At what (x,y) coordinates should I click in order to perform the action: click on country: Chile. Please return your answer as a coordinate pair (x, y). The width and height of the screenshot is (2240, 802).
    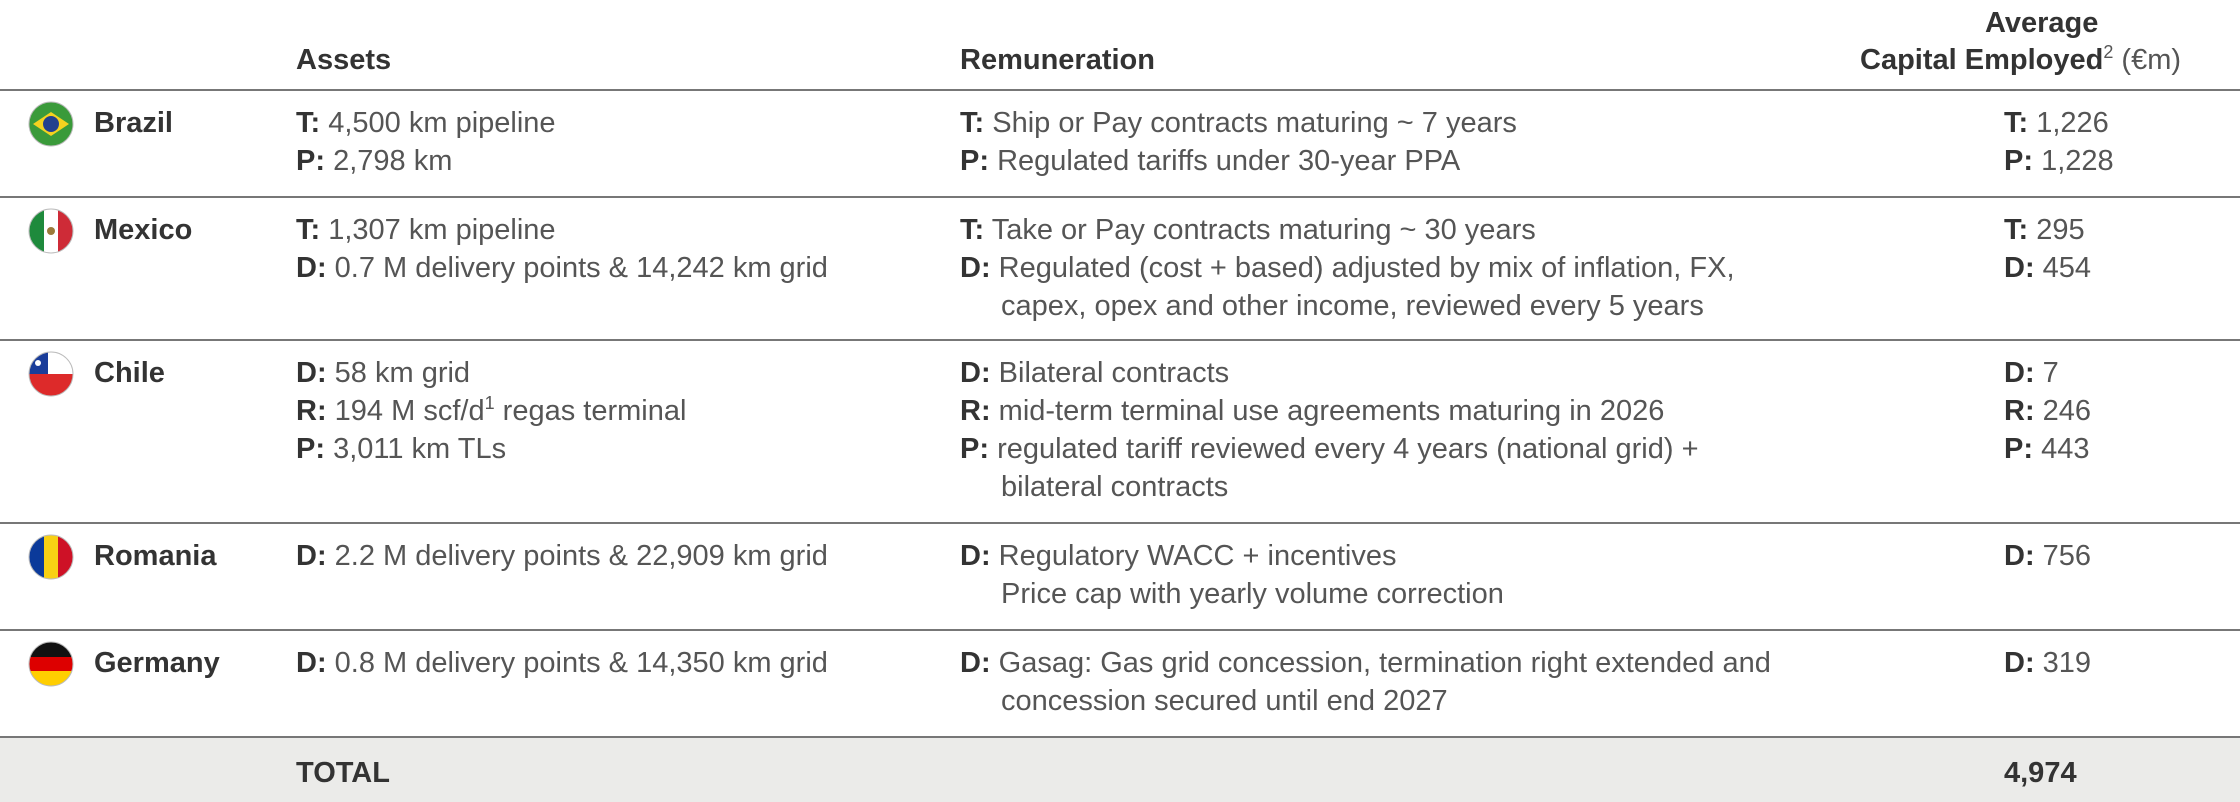
    Looking at the image, I should click on (129, 373).